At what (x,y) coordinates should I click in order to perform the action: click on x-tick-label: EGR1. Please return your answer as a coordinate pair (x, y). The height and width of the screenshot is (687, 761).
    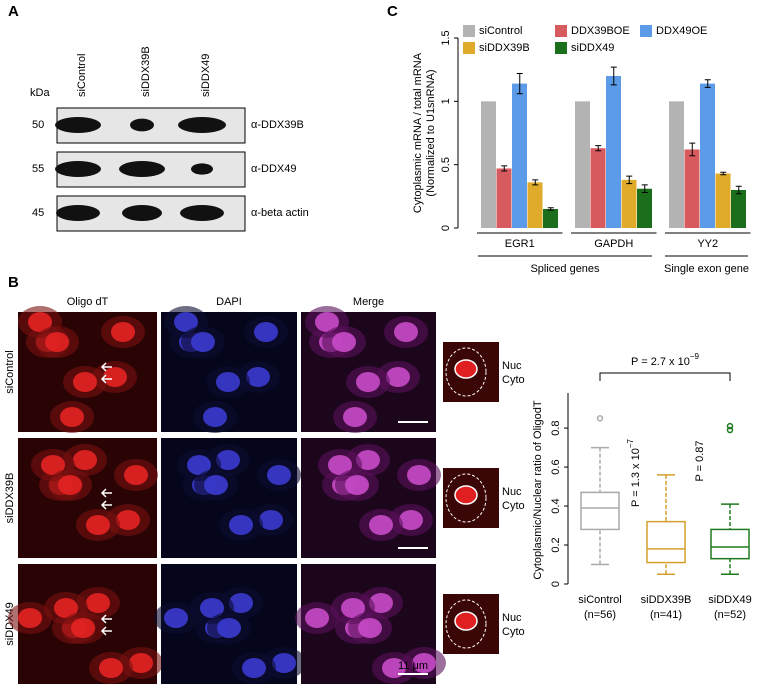
    Looking at the image, I should click on (520, 244).